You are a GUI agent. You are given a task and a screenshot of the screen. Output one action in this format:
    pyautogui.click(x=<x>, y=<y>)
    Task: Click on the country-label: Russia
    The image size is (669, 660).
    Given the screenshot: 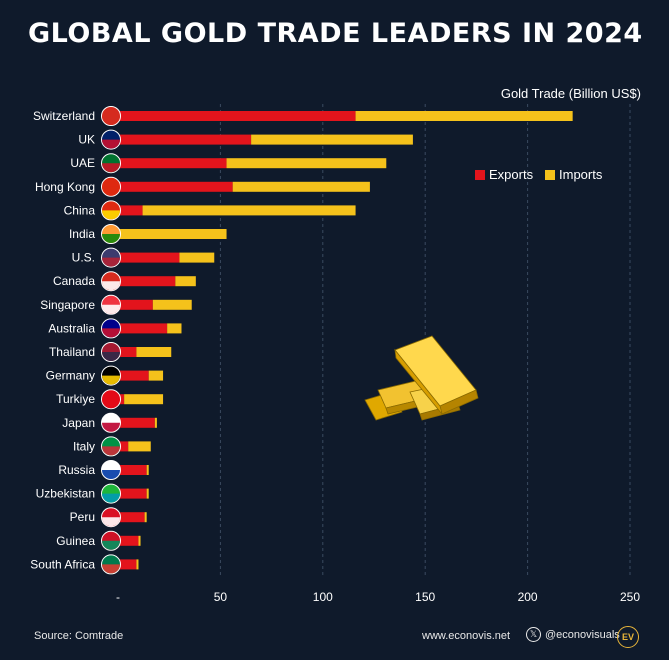 What is the action you would take?
    pyautogui.click(x=76, y=470)
    